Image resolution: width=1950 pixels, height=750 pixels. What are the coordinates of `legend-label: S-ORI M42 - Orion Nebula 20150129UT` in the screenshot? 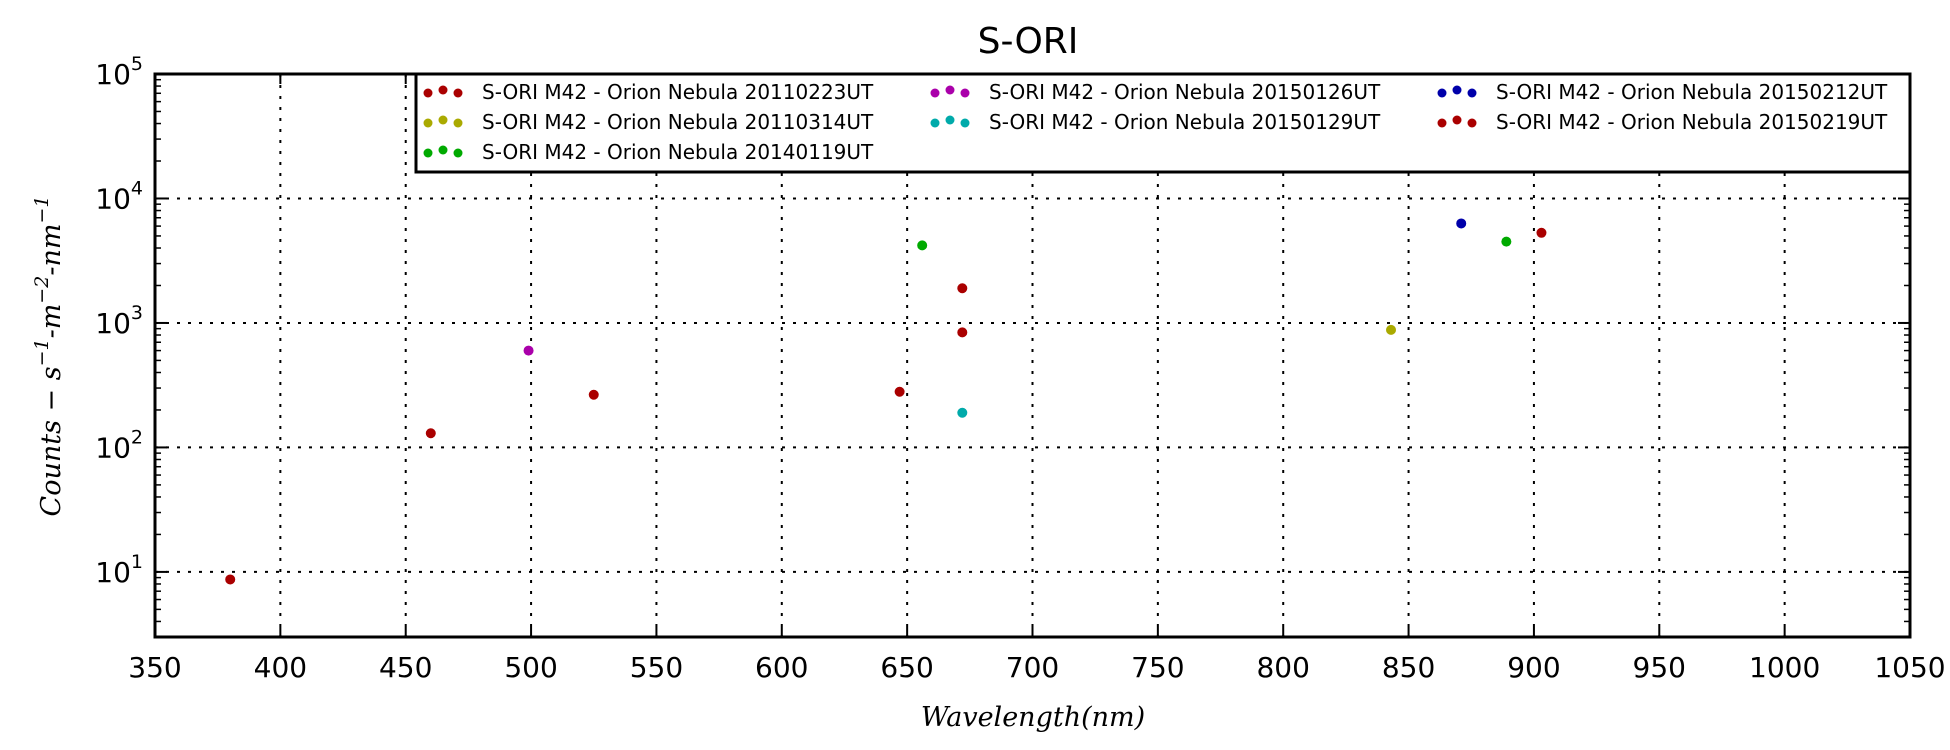 It's located at (1185, 122).